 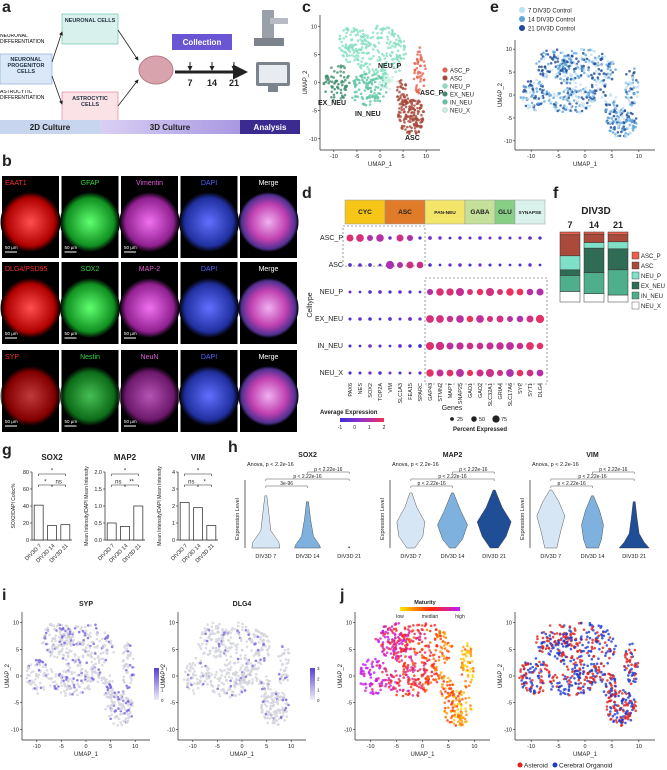 I want to click on x-tick-label: 21, so click(x=618, y=225).